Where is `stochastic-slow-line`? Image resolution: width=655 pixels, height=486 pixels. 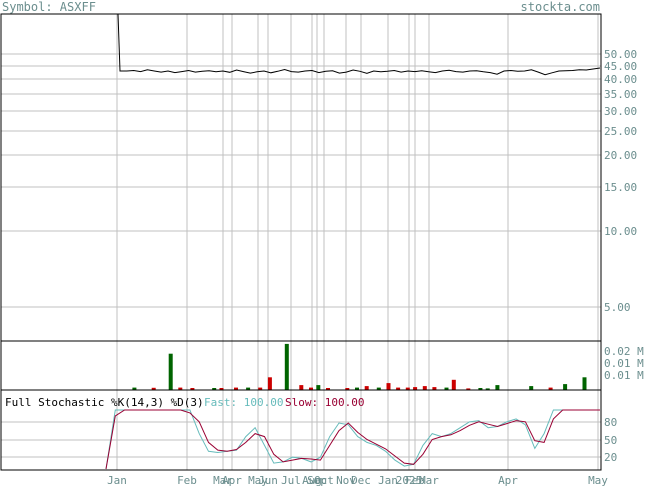
stochastic-slow-line is located at coordinates (352, 439).